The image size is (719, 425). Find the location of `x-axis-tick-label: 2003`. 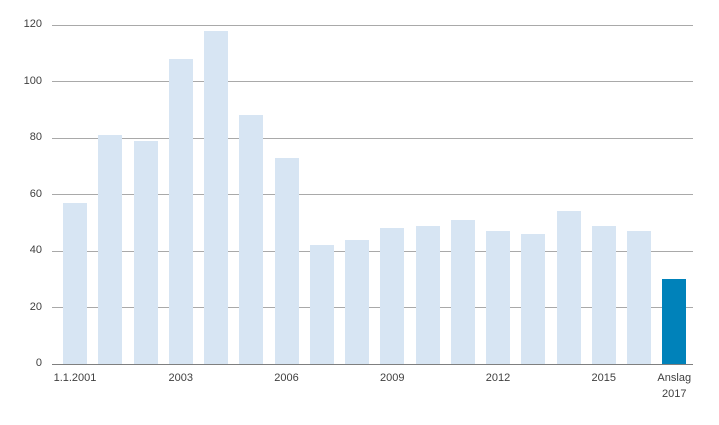

x-axis-tick-label: 2003 is located at coordinates (180, 378).